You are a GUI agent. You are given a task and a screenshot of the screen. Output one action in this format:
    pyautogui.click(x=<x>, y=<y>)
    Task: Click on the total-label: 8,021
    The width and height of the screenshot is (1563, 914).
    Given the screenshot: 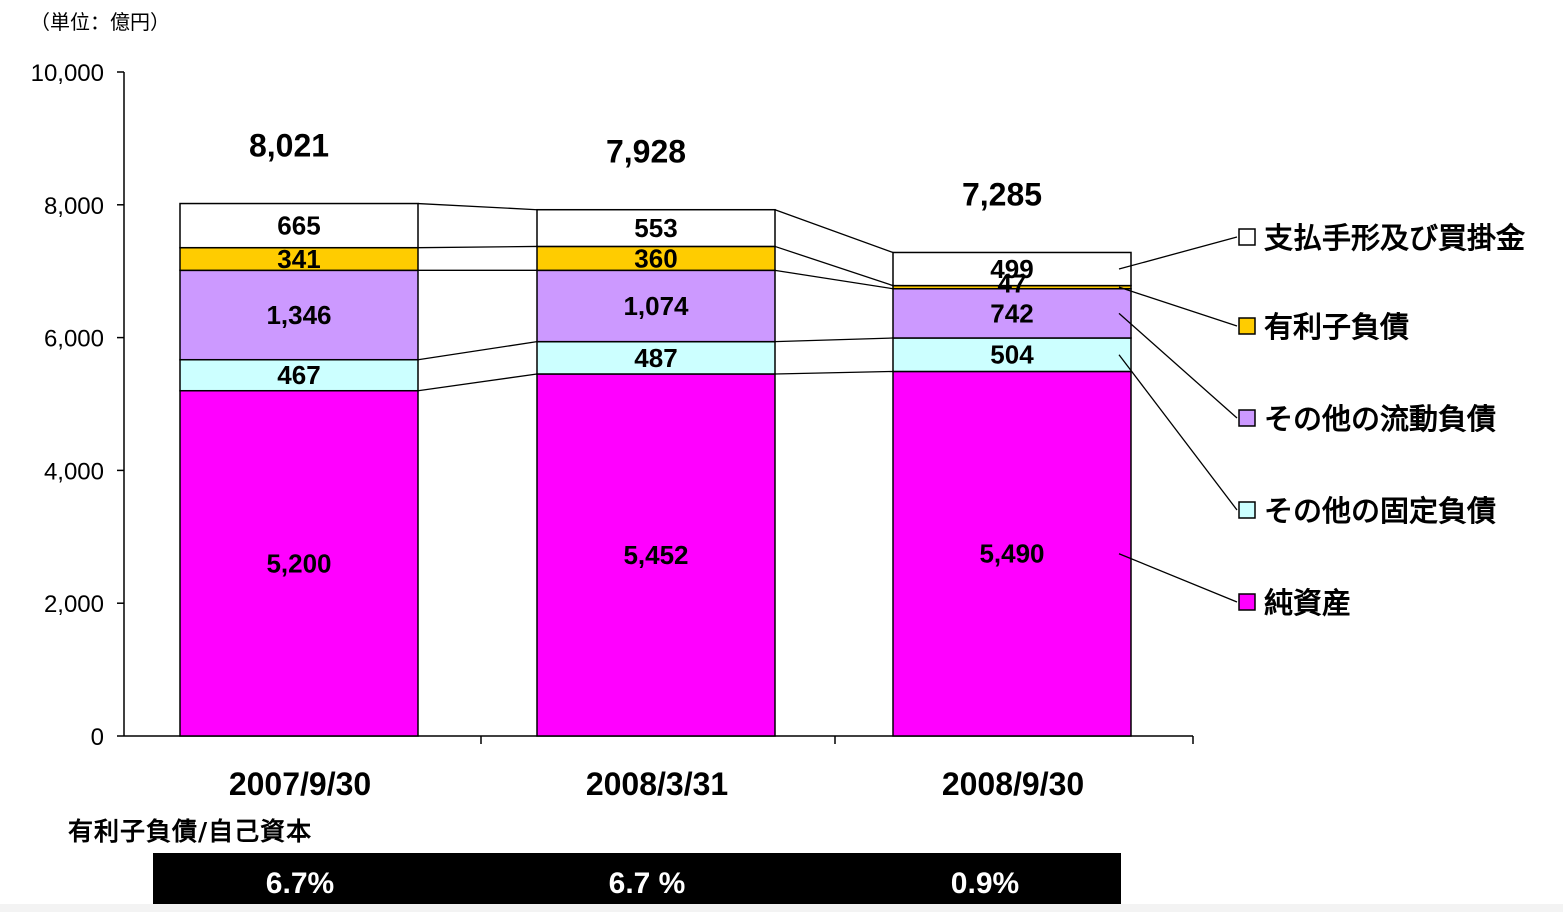 What is the action you would take?
    pyautogui.click(x=289, y=145)
    